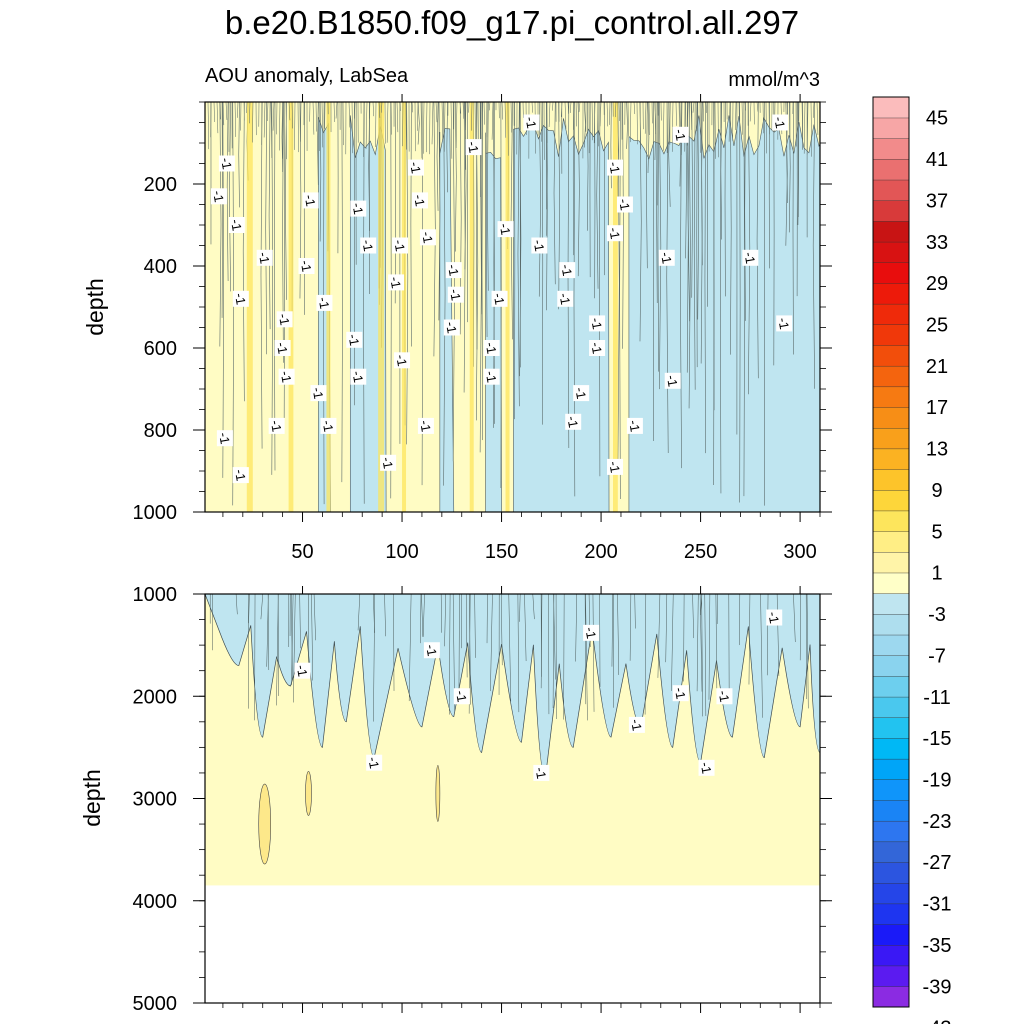 The image size is (1024, 1029). What do you see at coordinates (937, 450) in the screenshot?
I see `colorbar-label: 13` at bounding box center [937, 450].